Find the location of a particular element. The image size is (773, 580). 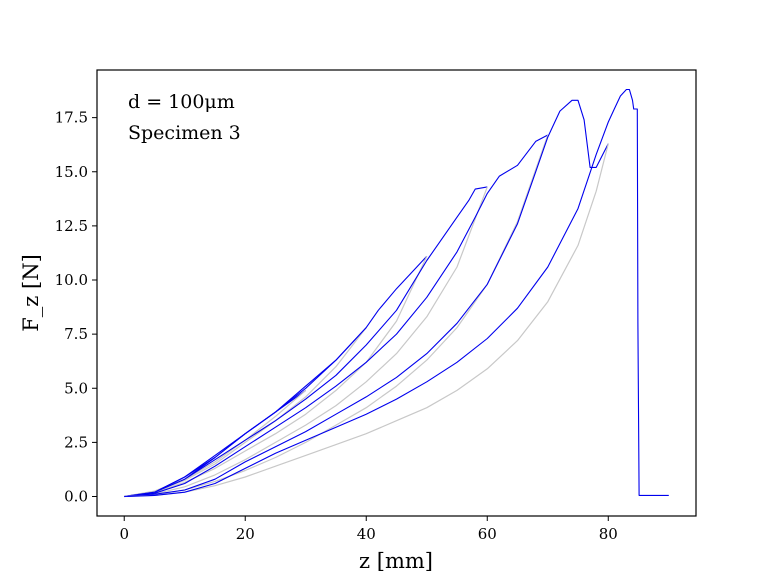

annotation-specimen: Specimen 3 is located at coordinates (184, 133).